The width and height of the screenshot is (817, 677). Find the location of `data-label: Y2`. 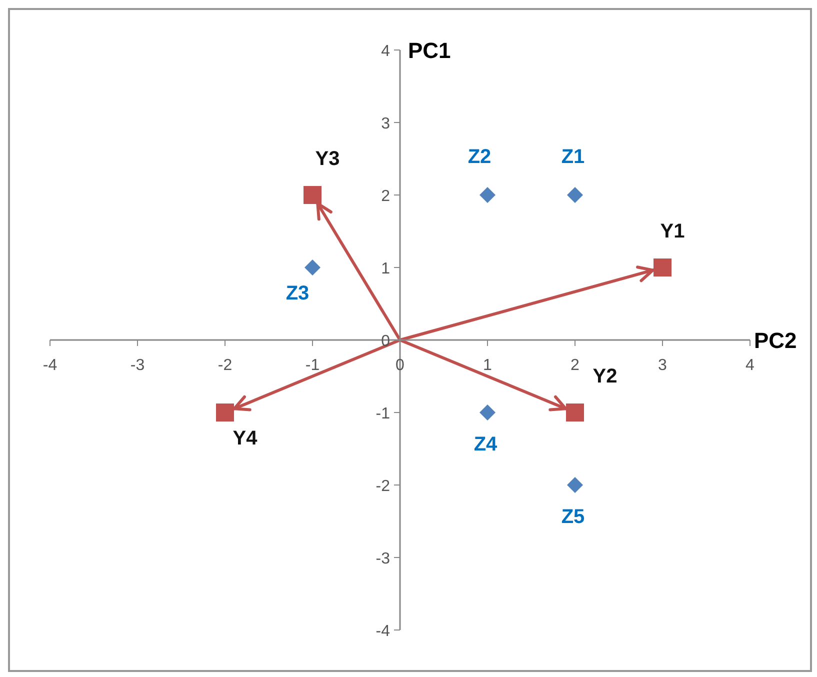

data-label: Y2 is located at coordinates (605, 377).